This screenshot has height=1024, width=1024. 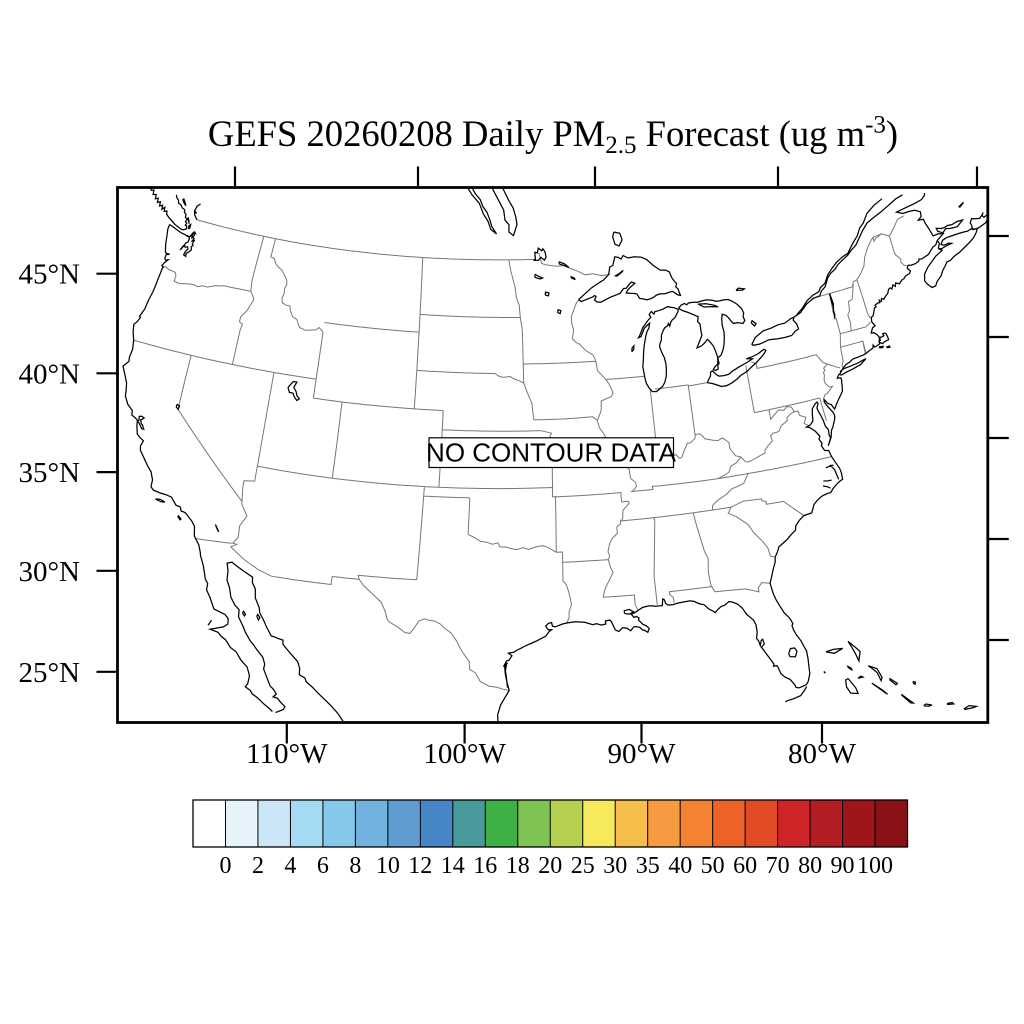 What do you see at coordinates (287, 754) in the screenshot?
I see `svg-text: 110°W` at bounding box center [287, 754].